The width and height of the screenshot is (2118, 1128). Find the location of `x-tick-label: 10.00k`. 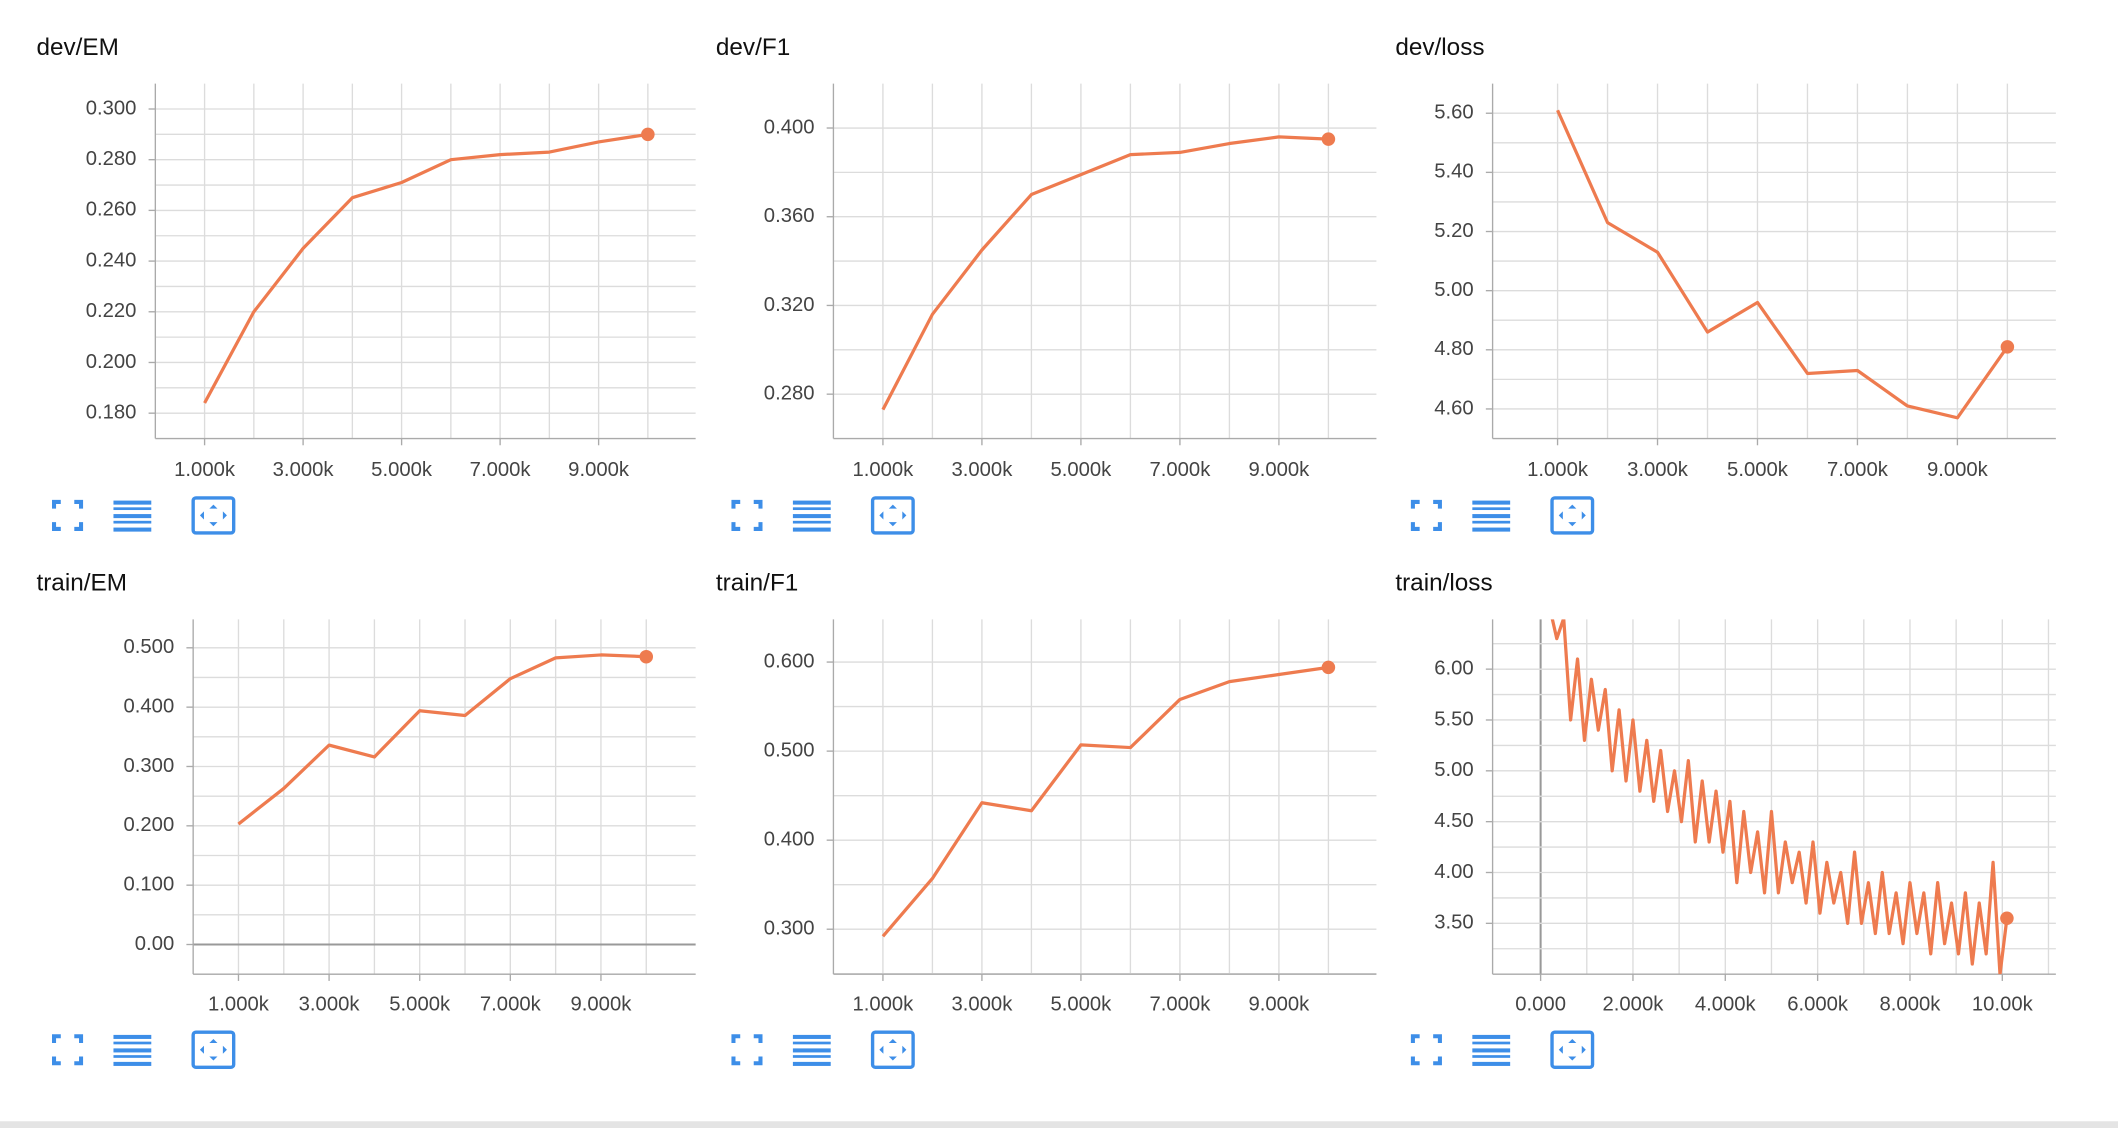

x-tick-label: 10.00k is located at coordinates (2003, 1005).